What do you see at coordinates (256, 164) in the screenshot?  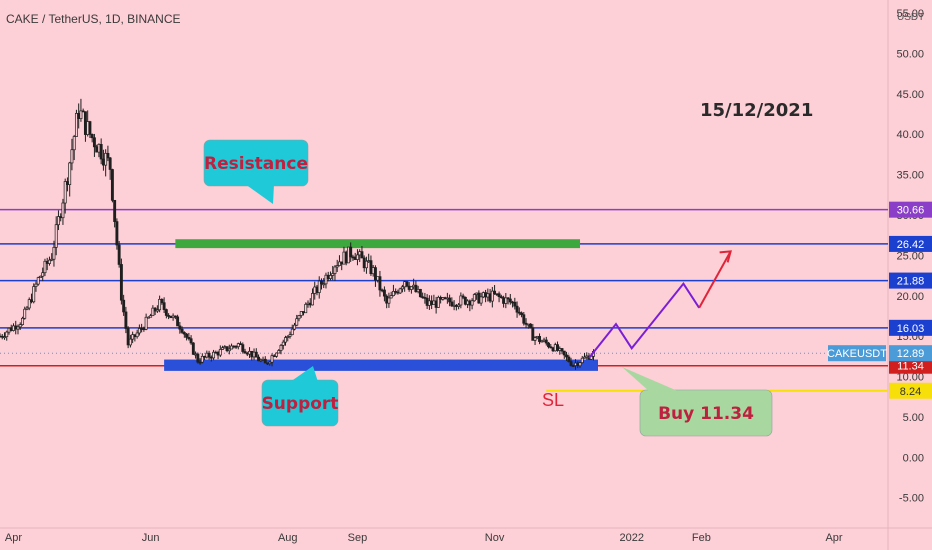 I see `resistance-callout-label: Resistance` at bounding box center [256, 164].